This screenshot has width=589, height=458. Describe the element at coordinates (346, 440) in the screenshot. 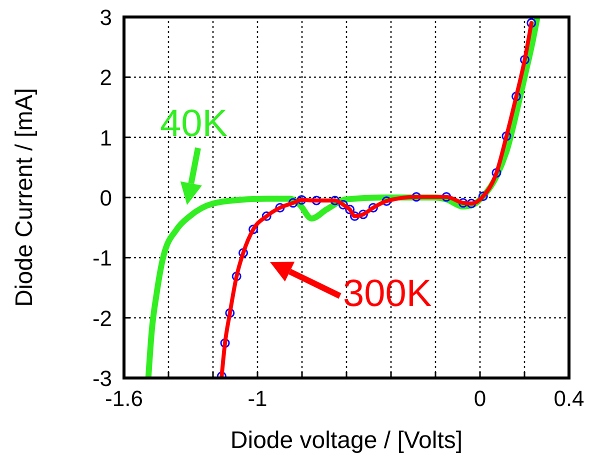

I see `x-axis-title: Diode voltage / [Volts]` at that location.